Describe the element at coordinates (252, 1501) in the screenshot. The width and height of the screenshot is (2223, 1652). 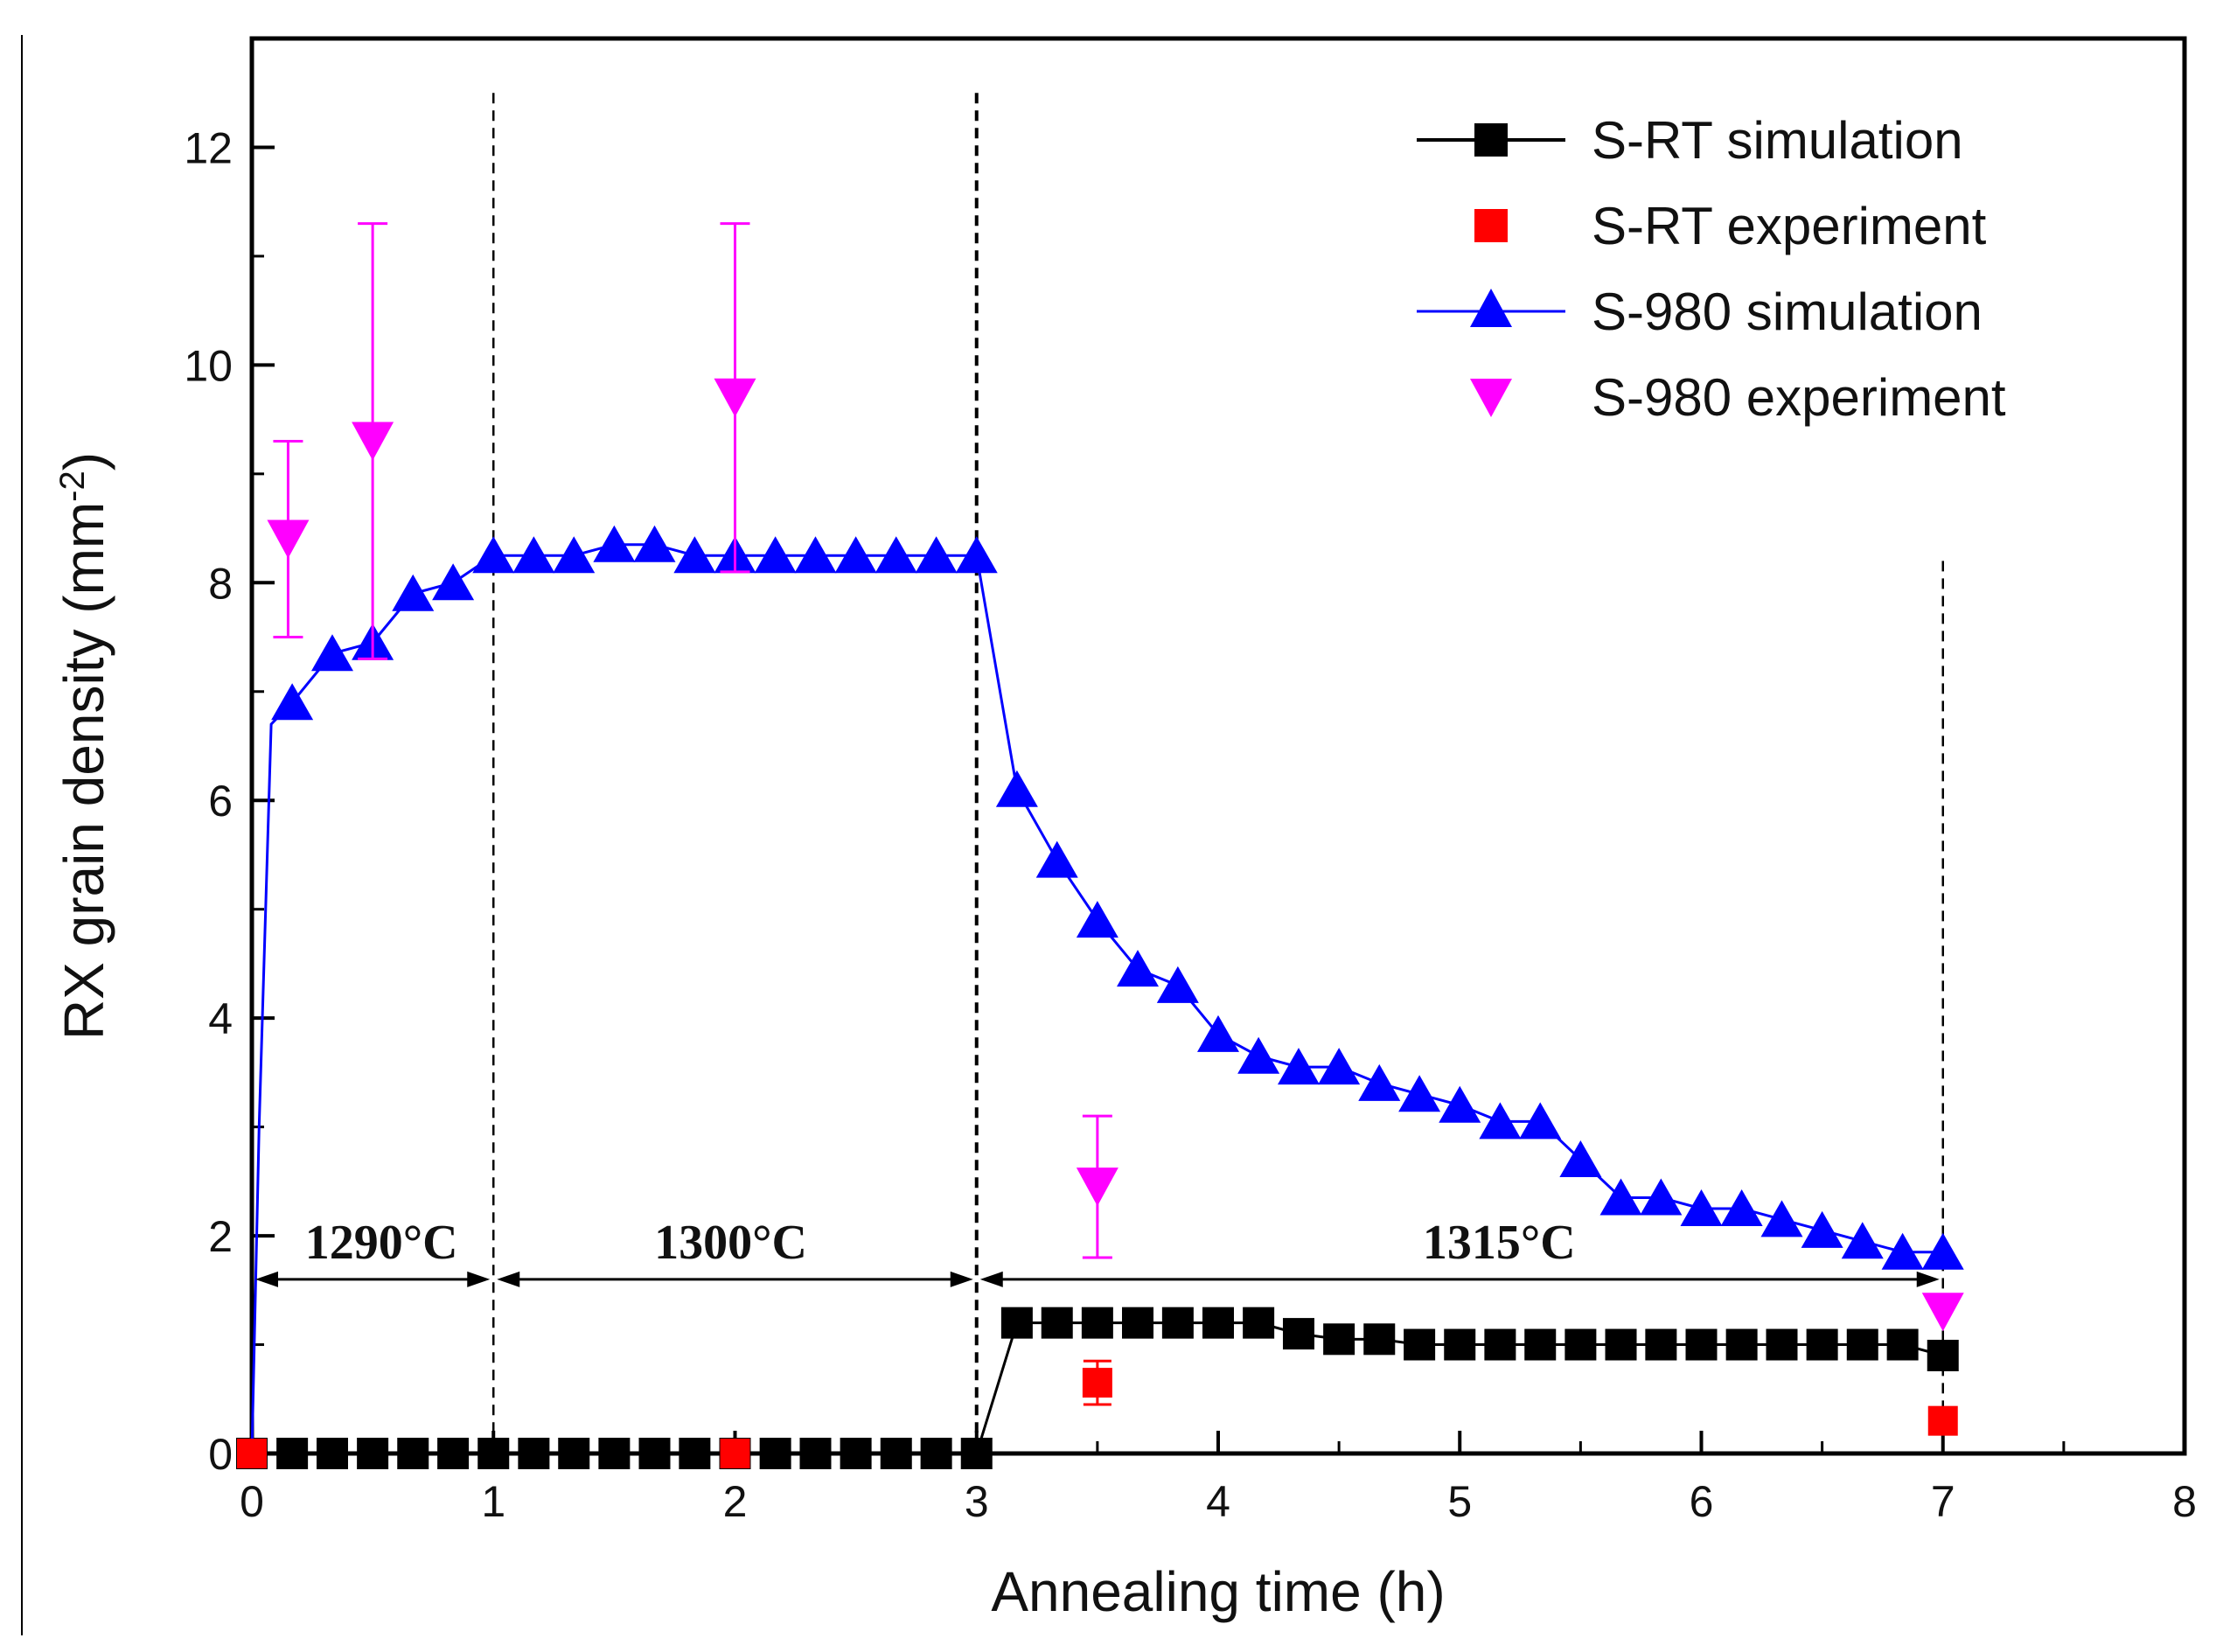
I see `x-tick-label: 0` at that location.